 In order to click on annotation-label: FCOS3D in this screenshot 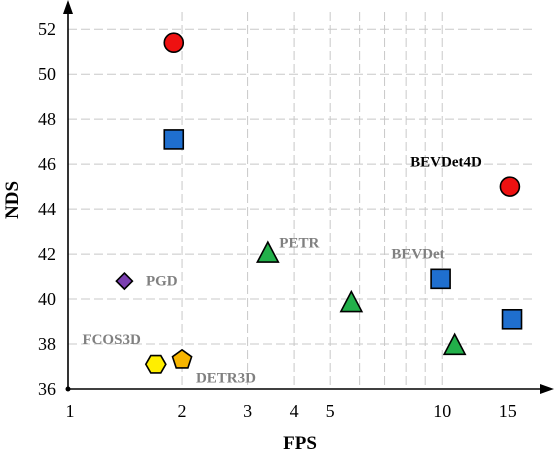, I will do `click(111, 340)`.